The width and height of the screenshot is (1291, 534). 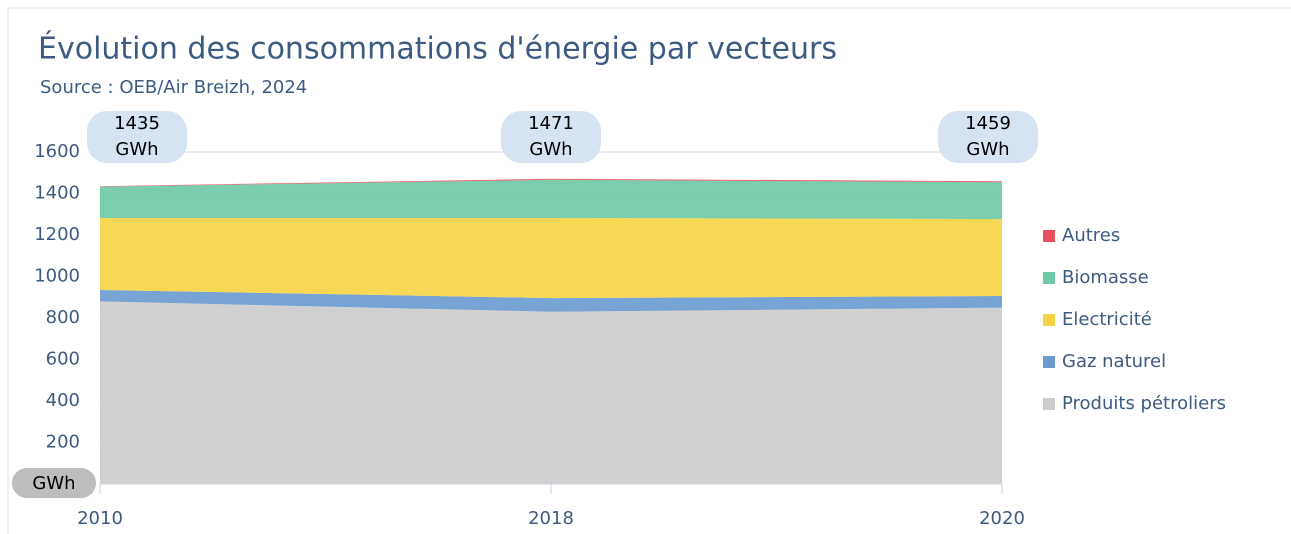 What do you see at coordinates (551, 518) in the screenshot?
I see `x-tick-label: 2018` at bounding box center [551, 518].